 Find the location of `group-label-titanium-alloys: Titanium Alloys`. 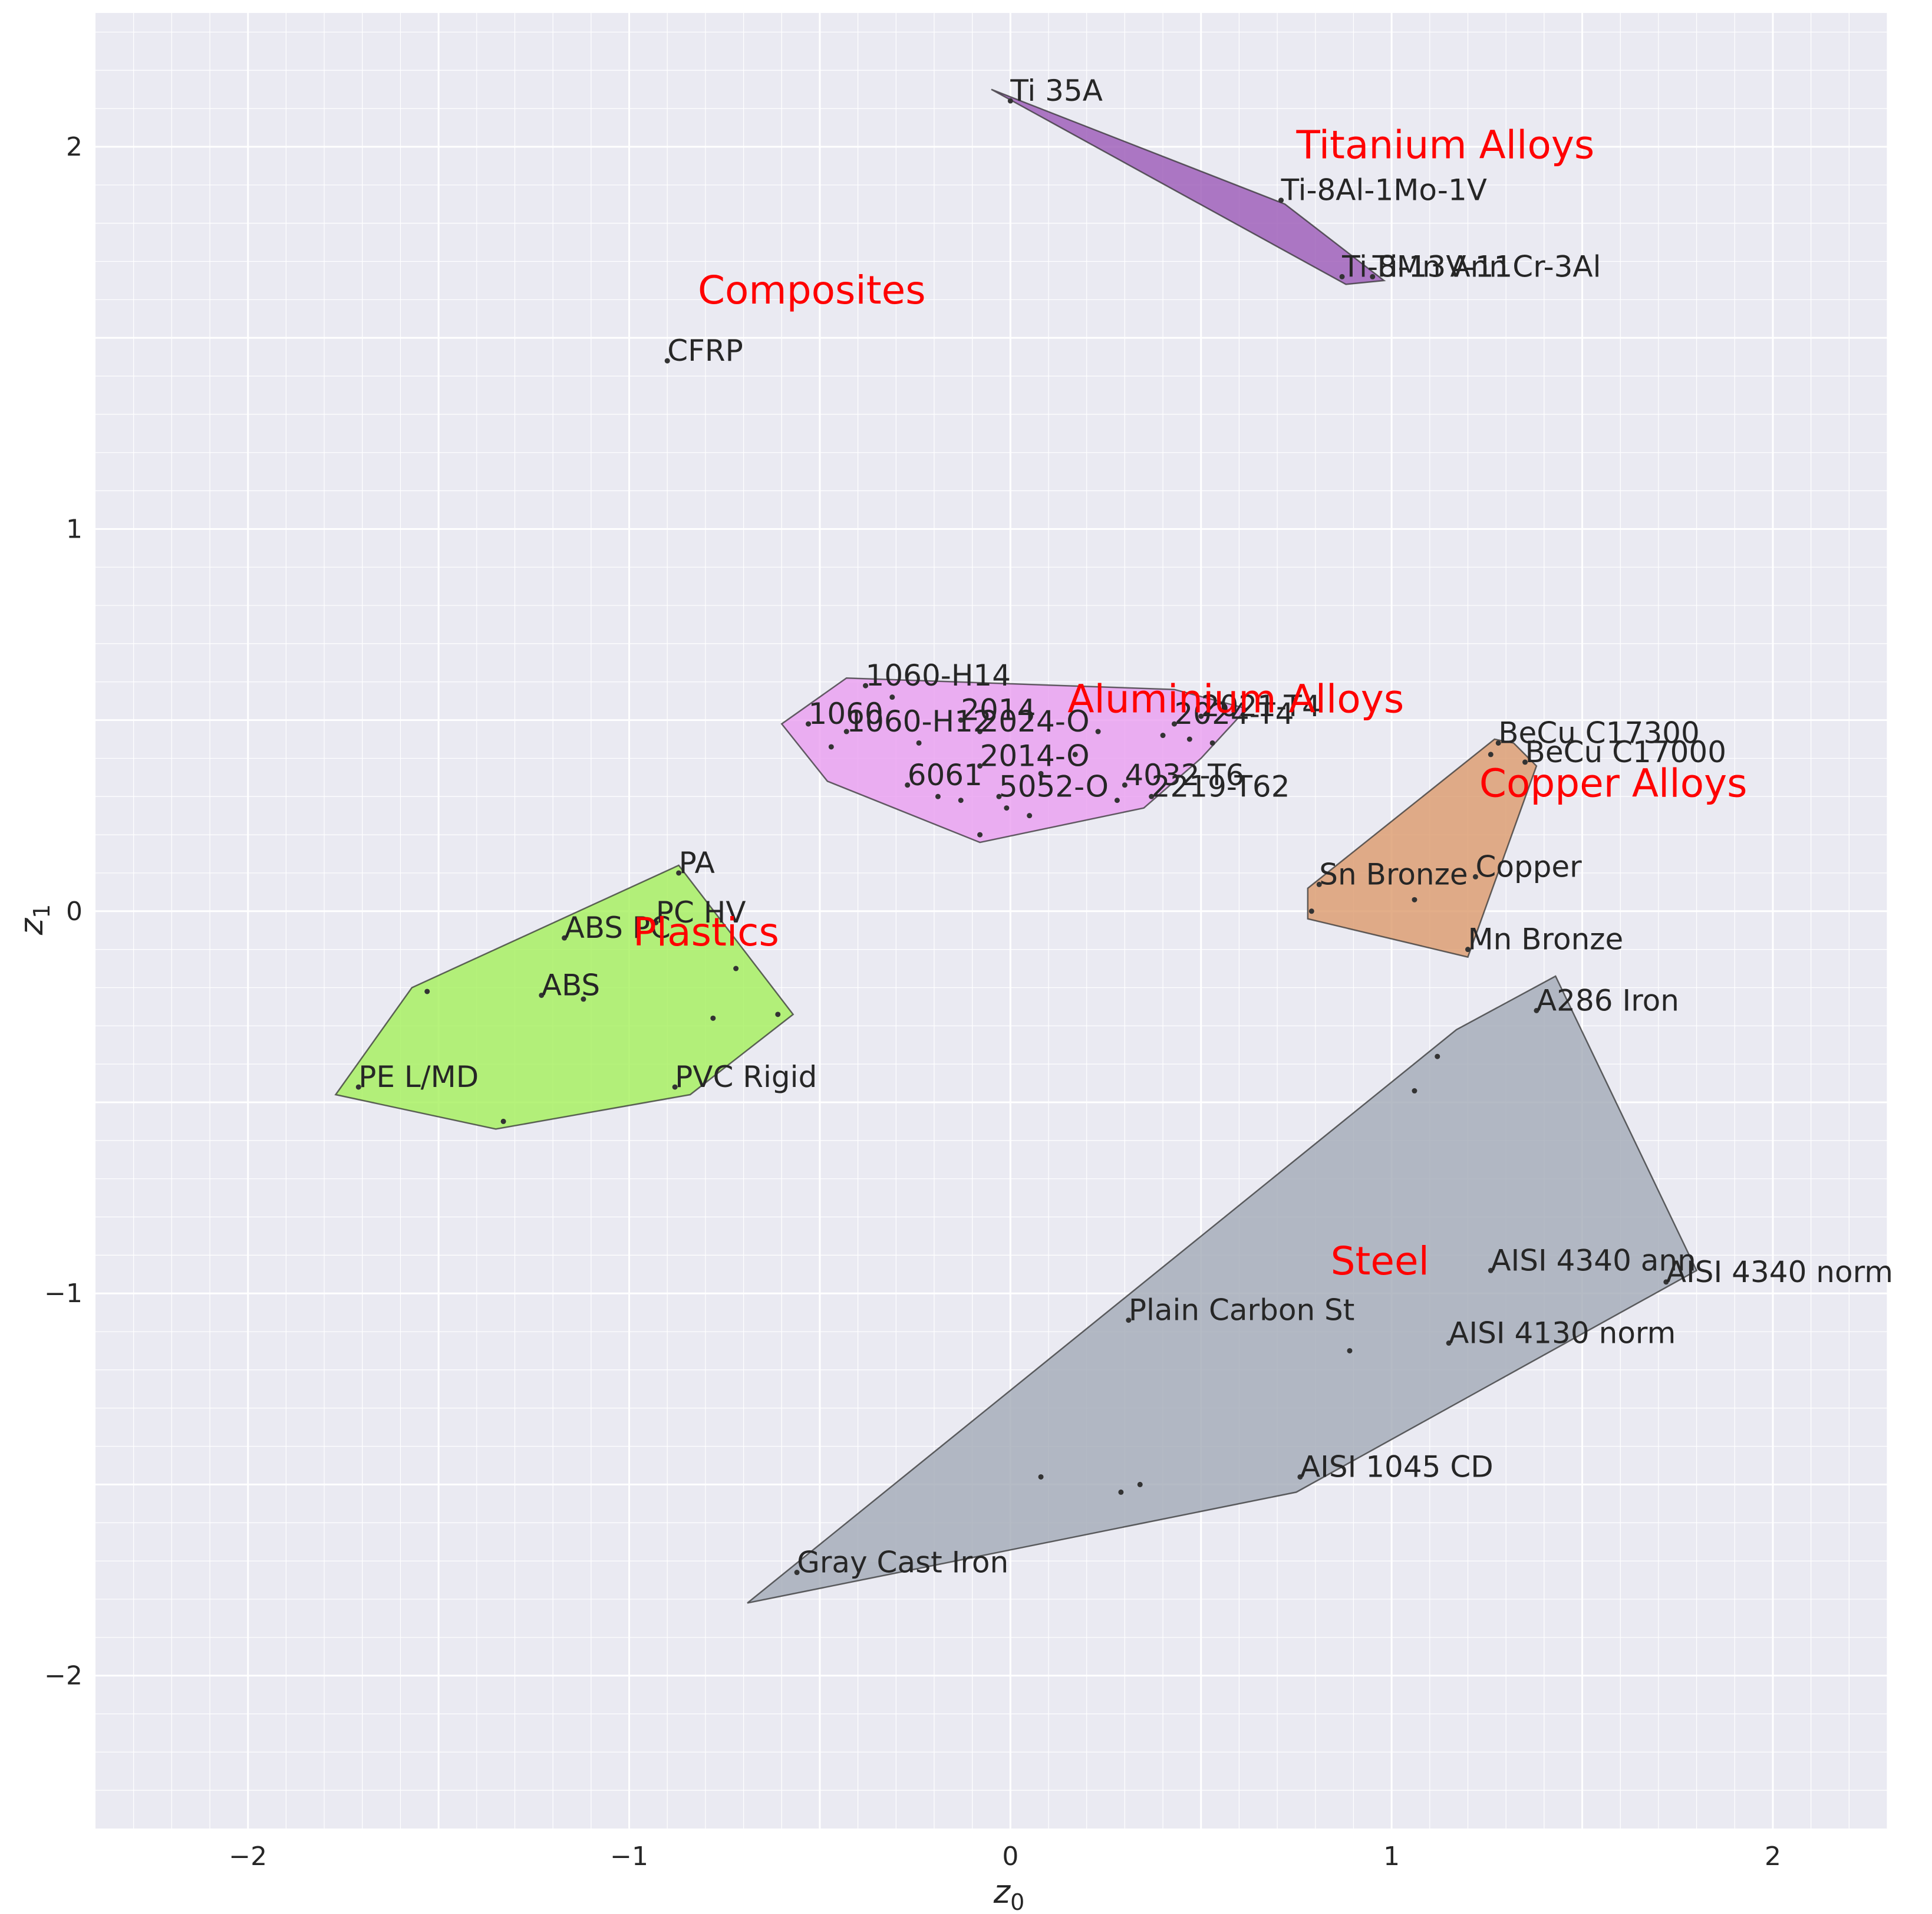

group-label-titanium-alloys: Titanium Alloys is located at coordinates (1444, 144).